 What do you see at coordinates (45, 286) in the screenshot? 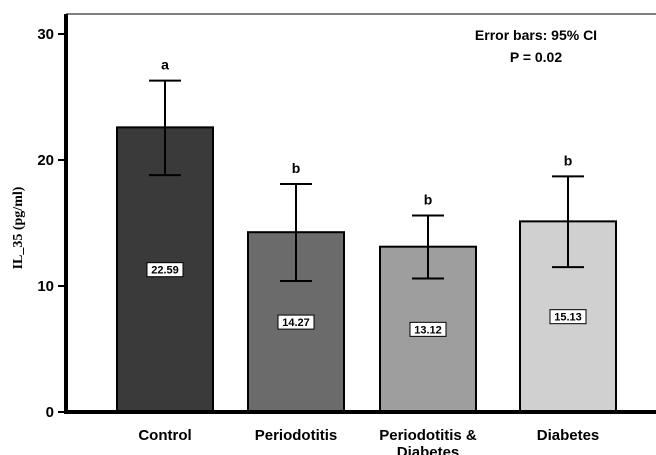
I see `y-tick-label: 10` at bounding box center [45, 286].